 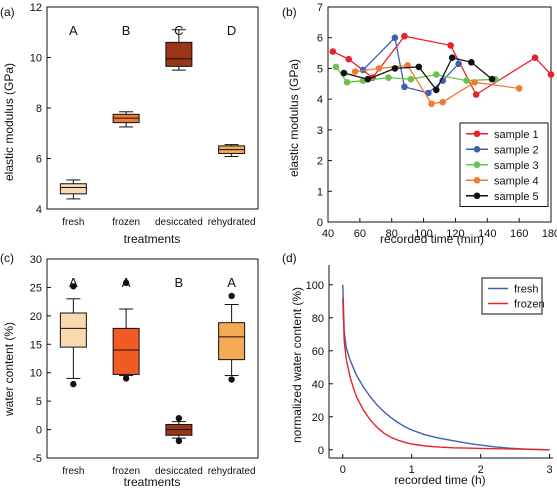 I want to click on panel-a-ylabel: elastic modulus (GPa), so click(x=9, y=122).